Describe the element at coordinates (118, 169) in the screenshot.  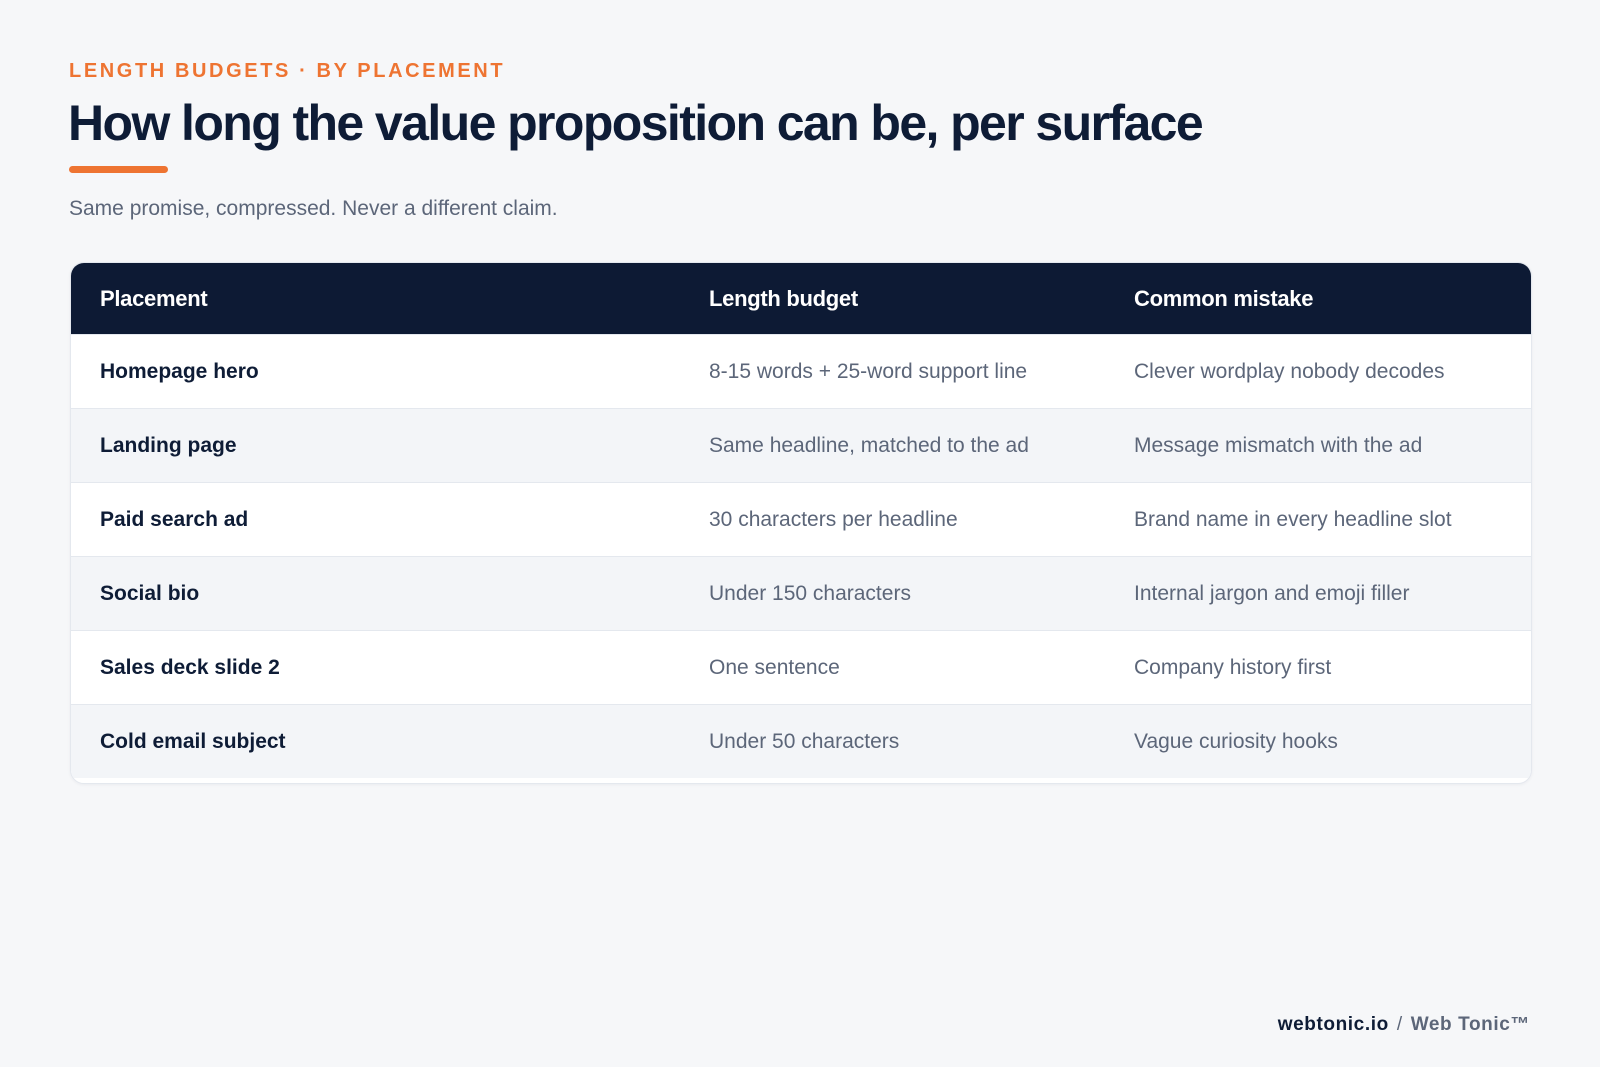
I see `title-accent-rule` at that location.